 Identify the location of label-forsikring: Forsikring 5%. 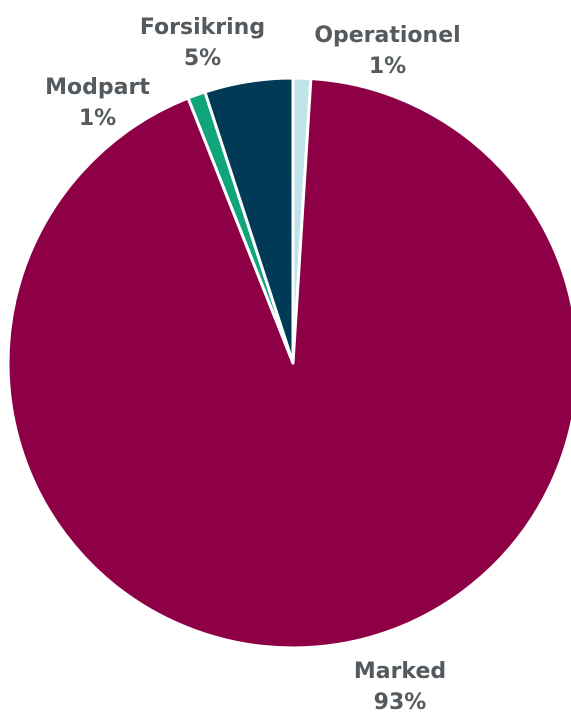
(202, 43).